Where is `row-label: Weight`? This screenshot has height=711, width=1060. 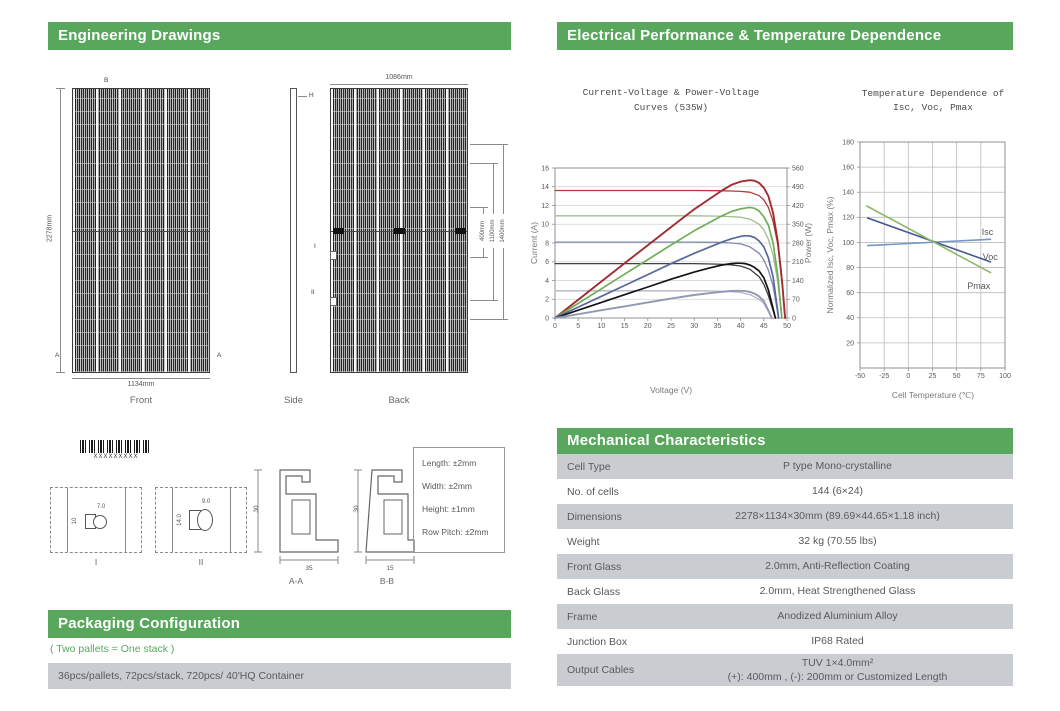
row-label: Weight is located at coordinates (583, 541).